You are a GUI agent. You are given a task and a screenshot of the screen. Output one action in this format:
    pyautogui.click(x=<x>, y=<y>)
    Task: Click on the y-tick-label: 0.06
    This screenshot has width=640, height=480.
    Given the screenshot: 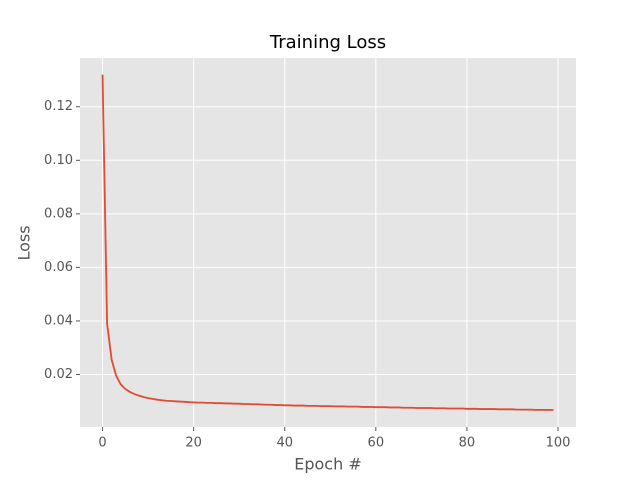 What is the action you would take?
    pyautogui.click(x=58, y=267)
    